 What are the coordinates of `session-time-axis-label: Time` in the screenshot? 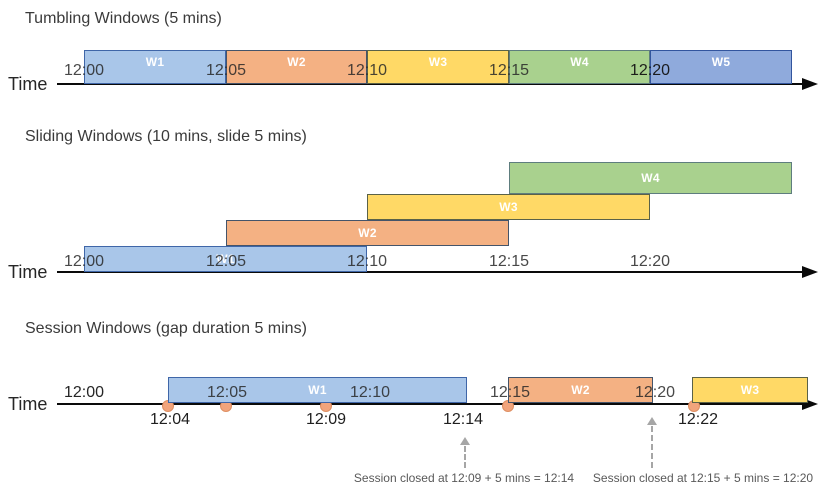 It's located at (28, 404).